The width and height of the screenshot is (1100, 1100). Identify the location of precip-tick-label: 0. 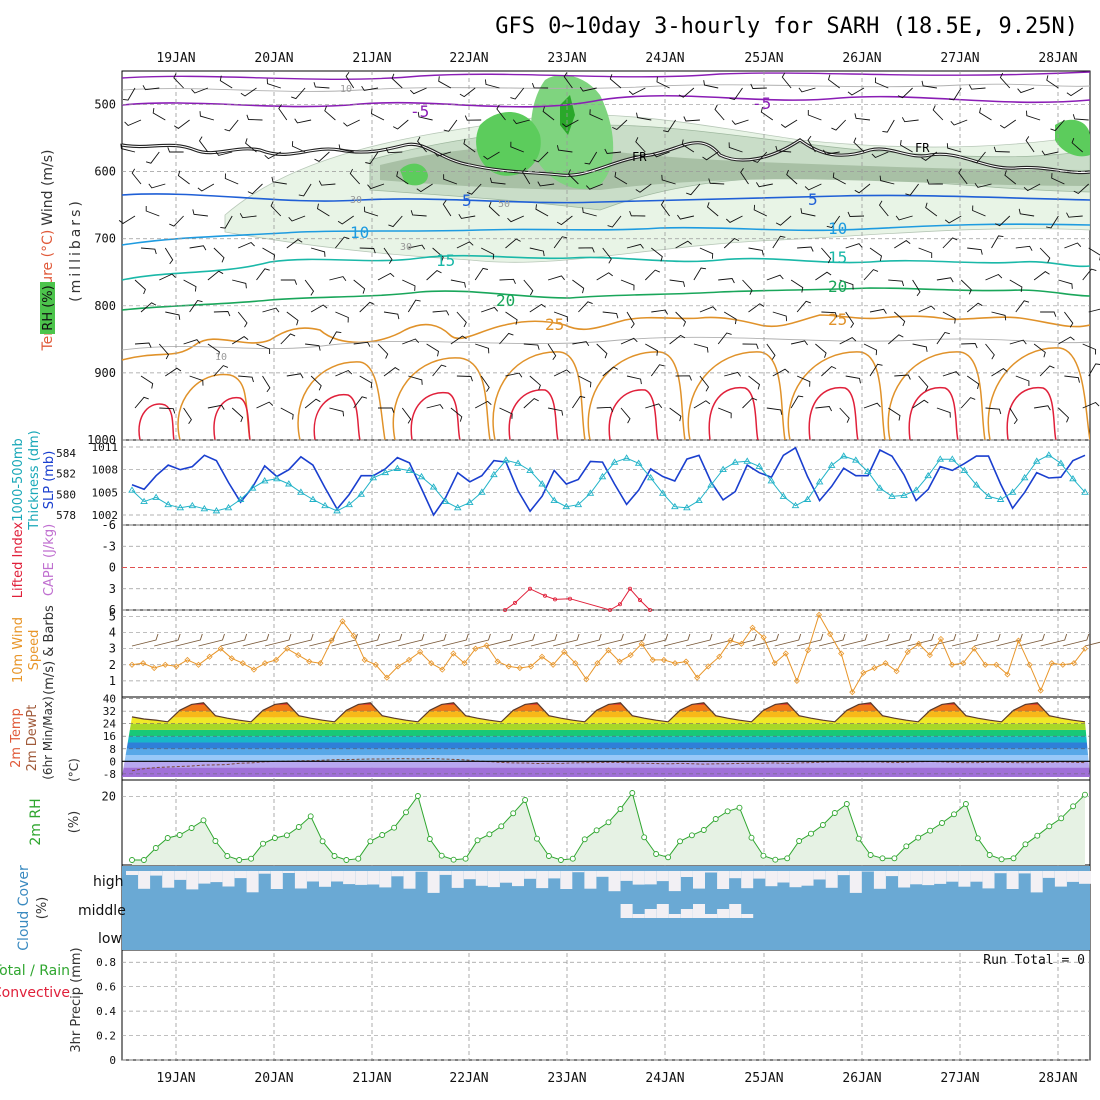
(112, 1060).